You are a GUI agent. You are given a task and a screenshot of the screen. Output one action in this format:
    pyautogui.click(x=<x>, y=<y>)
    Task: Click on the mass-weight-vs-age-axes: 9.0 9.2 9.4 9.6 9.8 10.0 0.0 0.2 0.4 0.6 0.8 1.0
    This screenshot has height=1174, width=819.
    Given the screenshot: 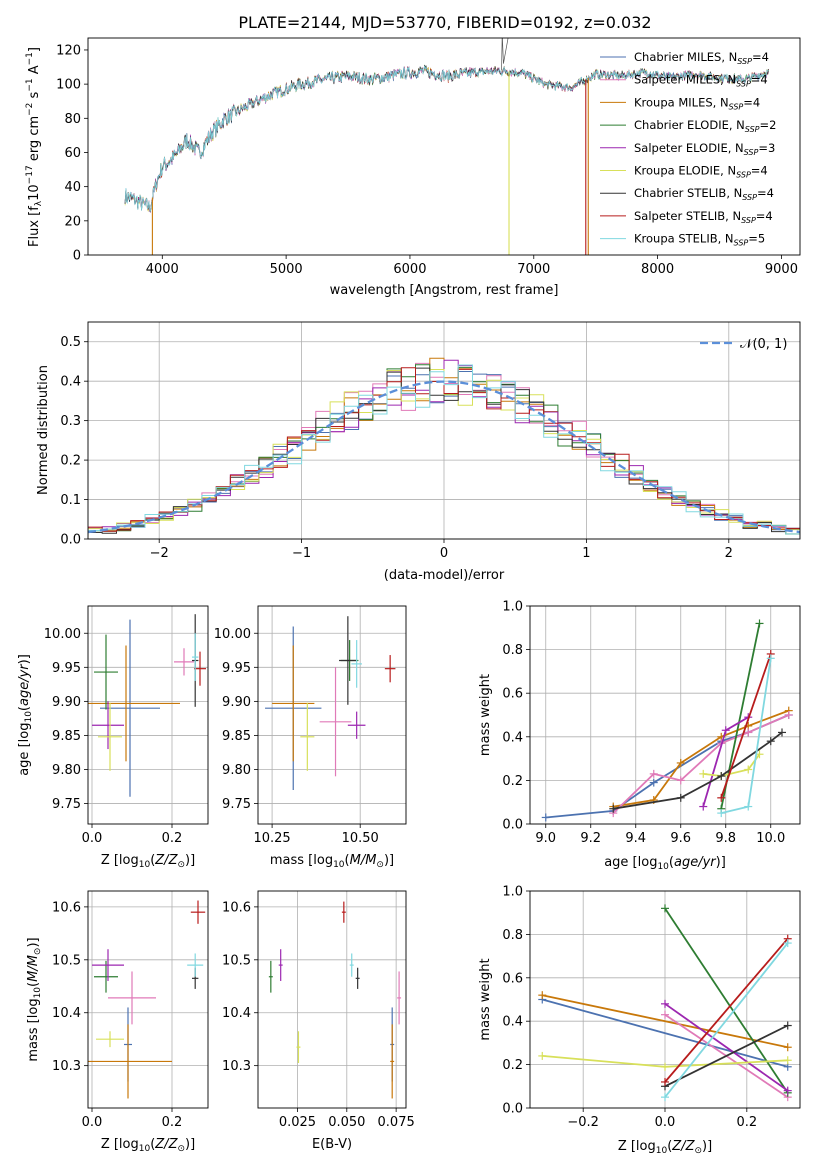 What is the action you would take?
    pyautogui.click(x=651, y=723)
    